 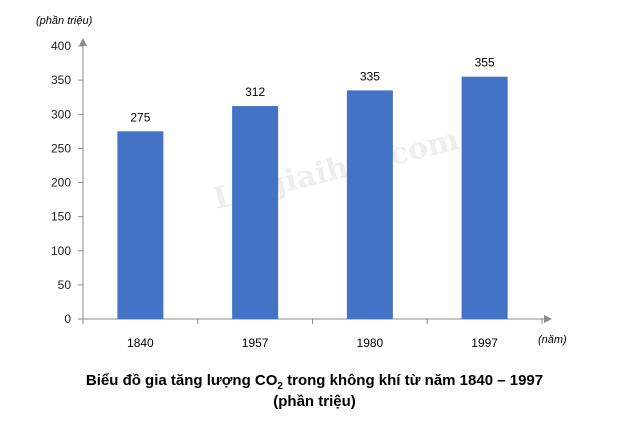 I want to click on data-label: 335, so click(x=370, y=76).